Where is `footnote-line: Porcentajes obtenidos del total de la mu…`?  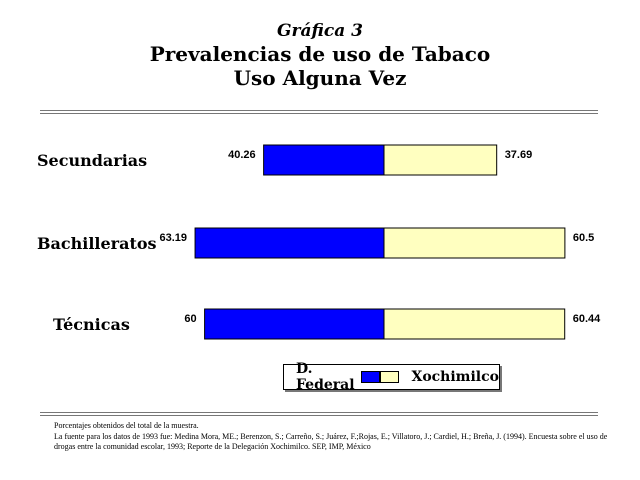
footnote-line: Porcentajes obtenidos del total de la mu… is located at coordinates (126, 425).